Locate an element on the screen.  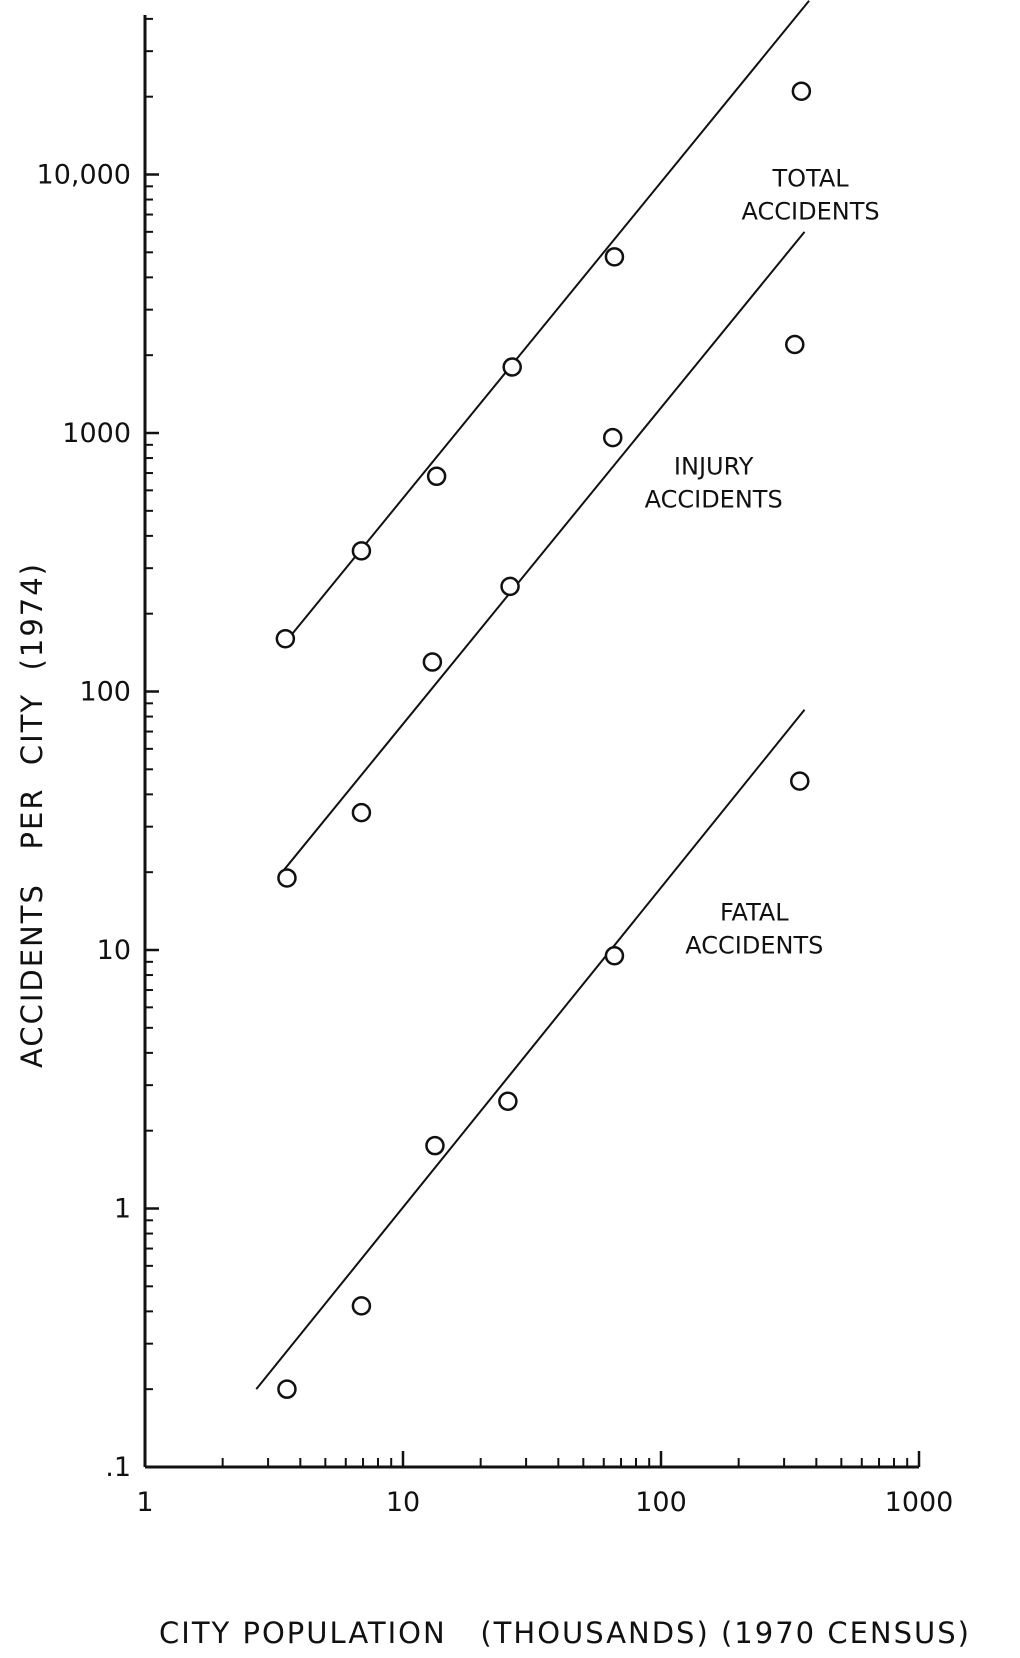
x-tick-label: 10 is located at coordinates (403, 1502).